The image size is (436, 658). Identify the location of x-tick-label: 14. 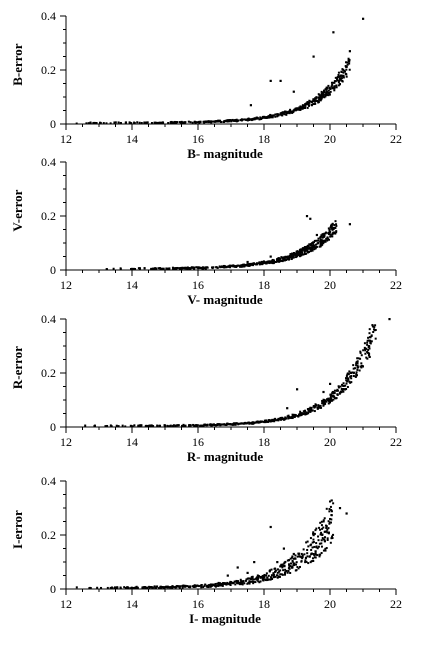
(132, 139).